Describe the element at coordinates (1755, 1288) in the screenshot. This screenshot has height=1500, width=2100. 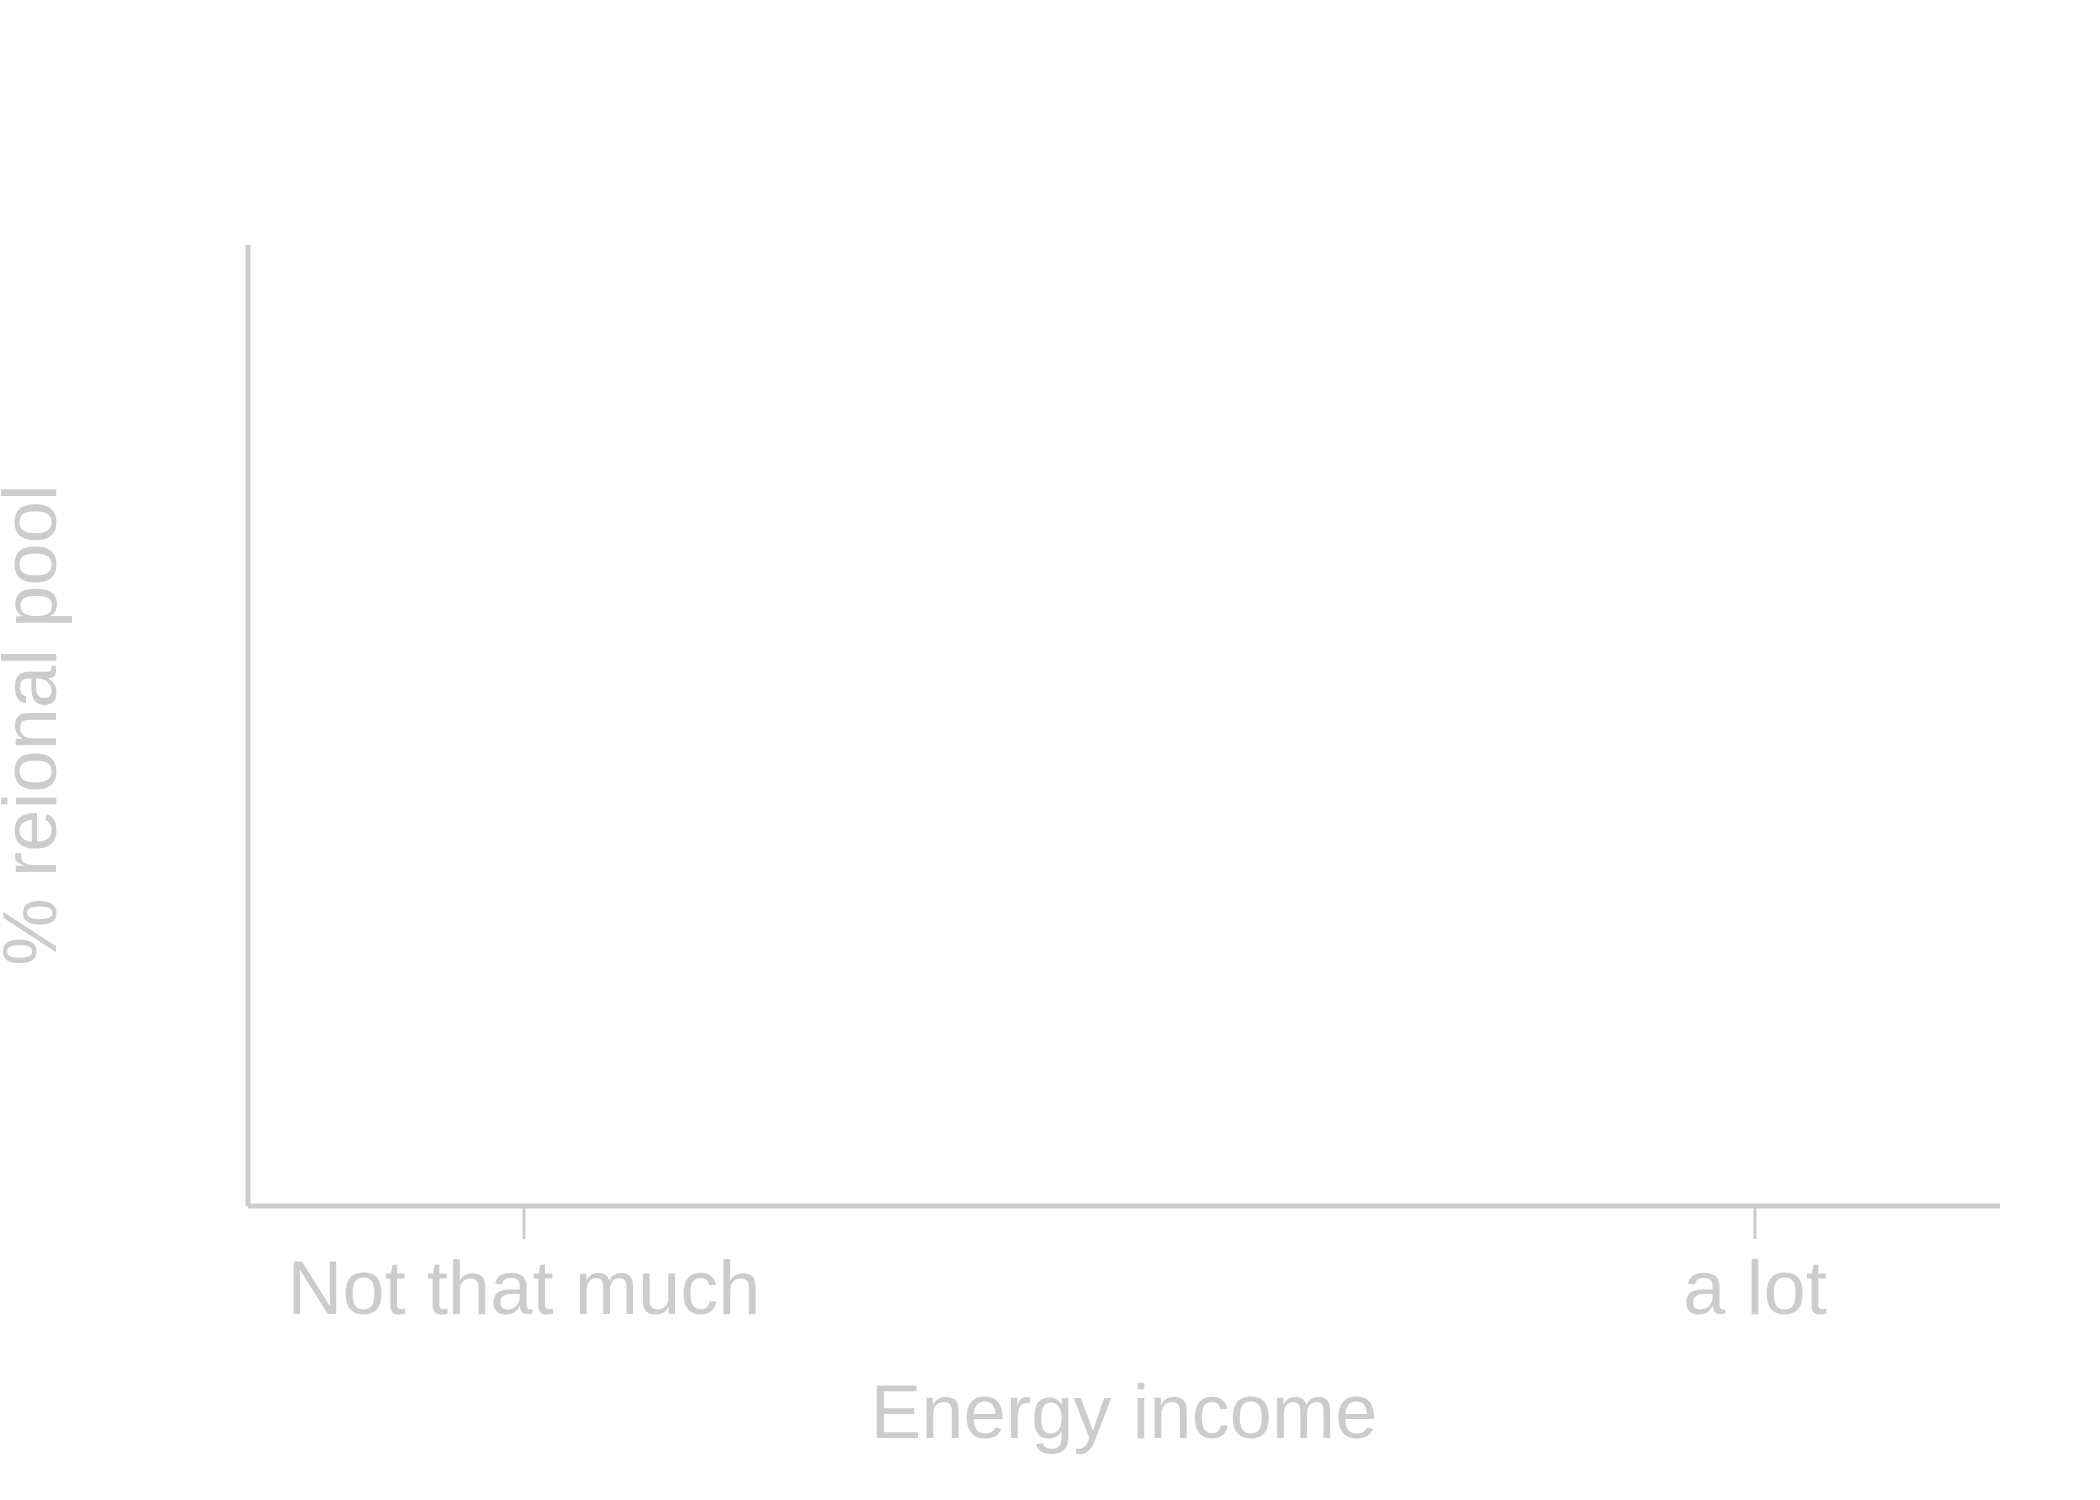
I see `x-tick-label: a lot` at that location.